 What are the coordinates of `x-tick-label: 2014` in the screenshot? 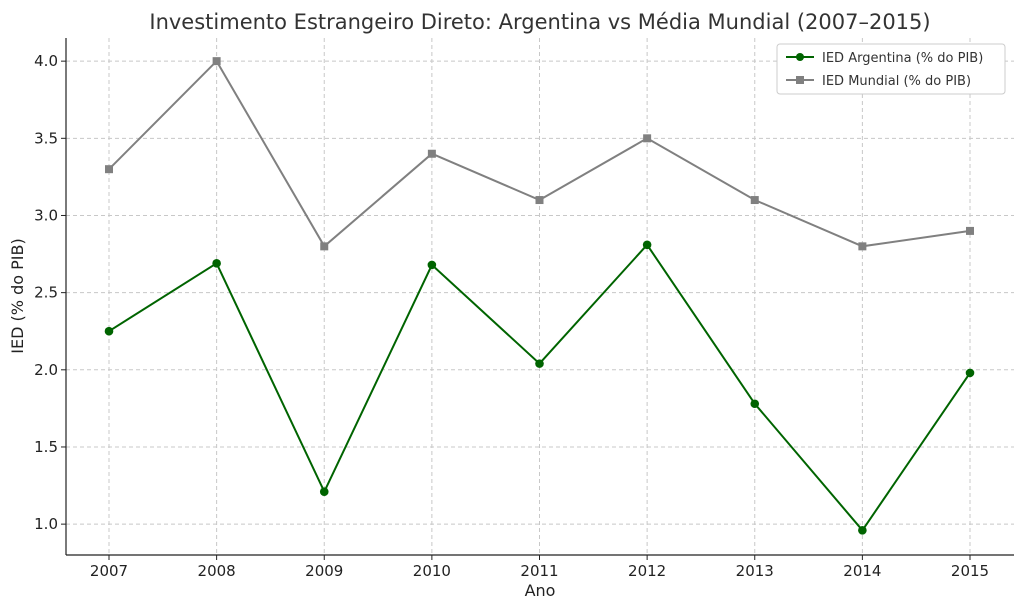 It's located at (862, 571).